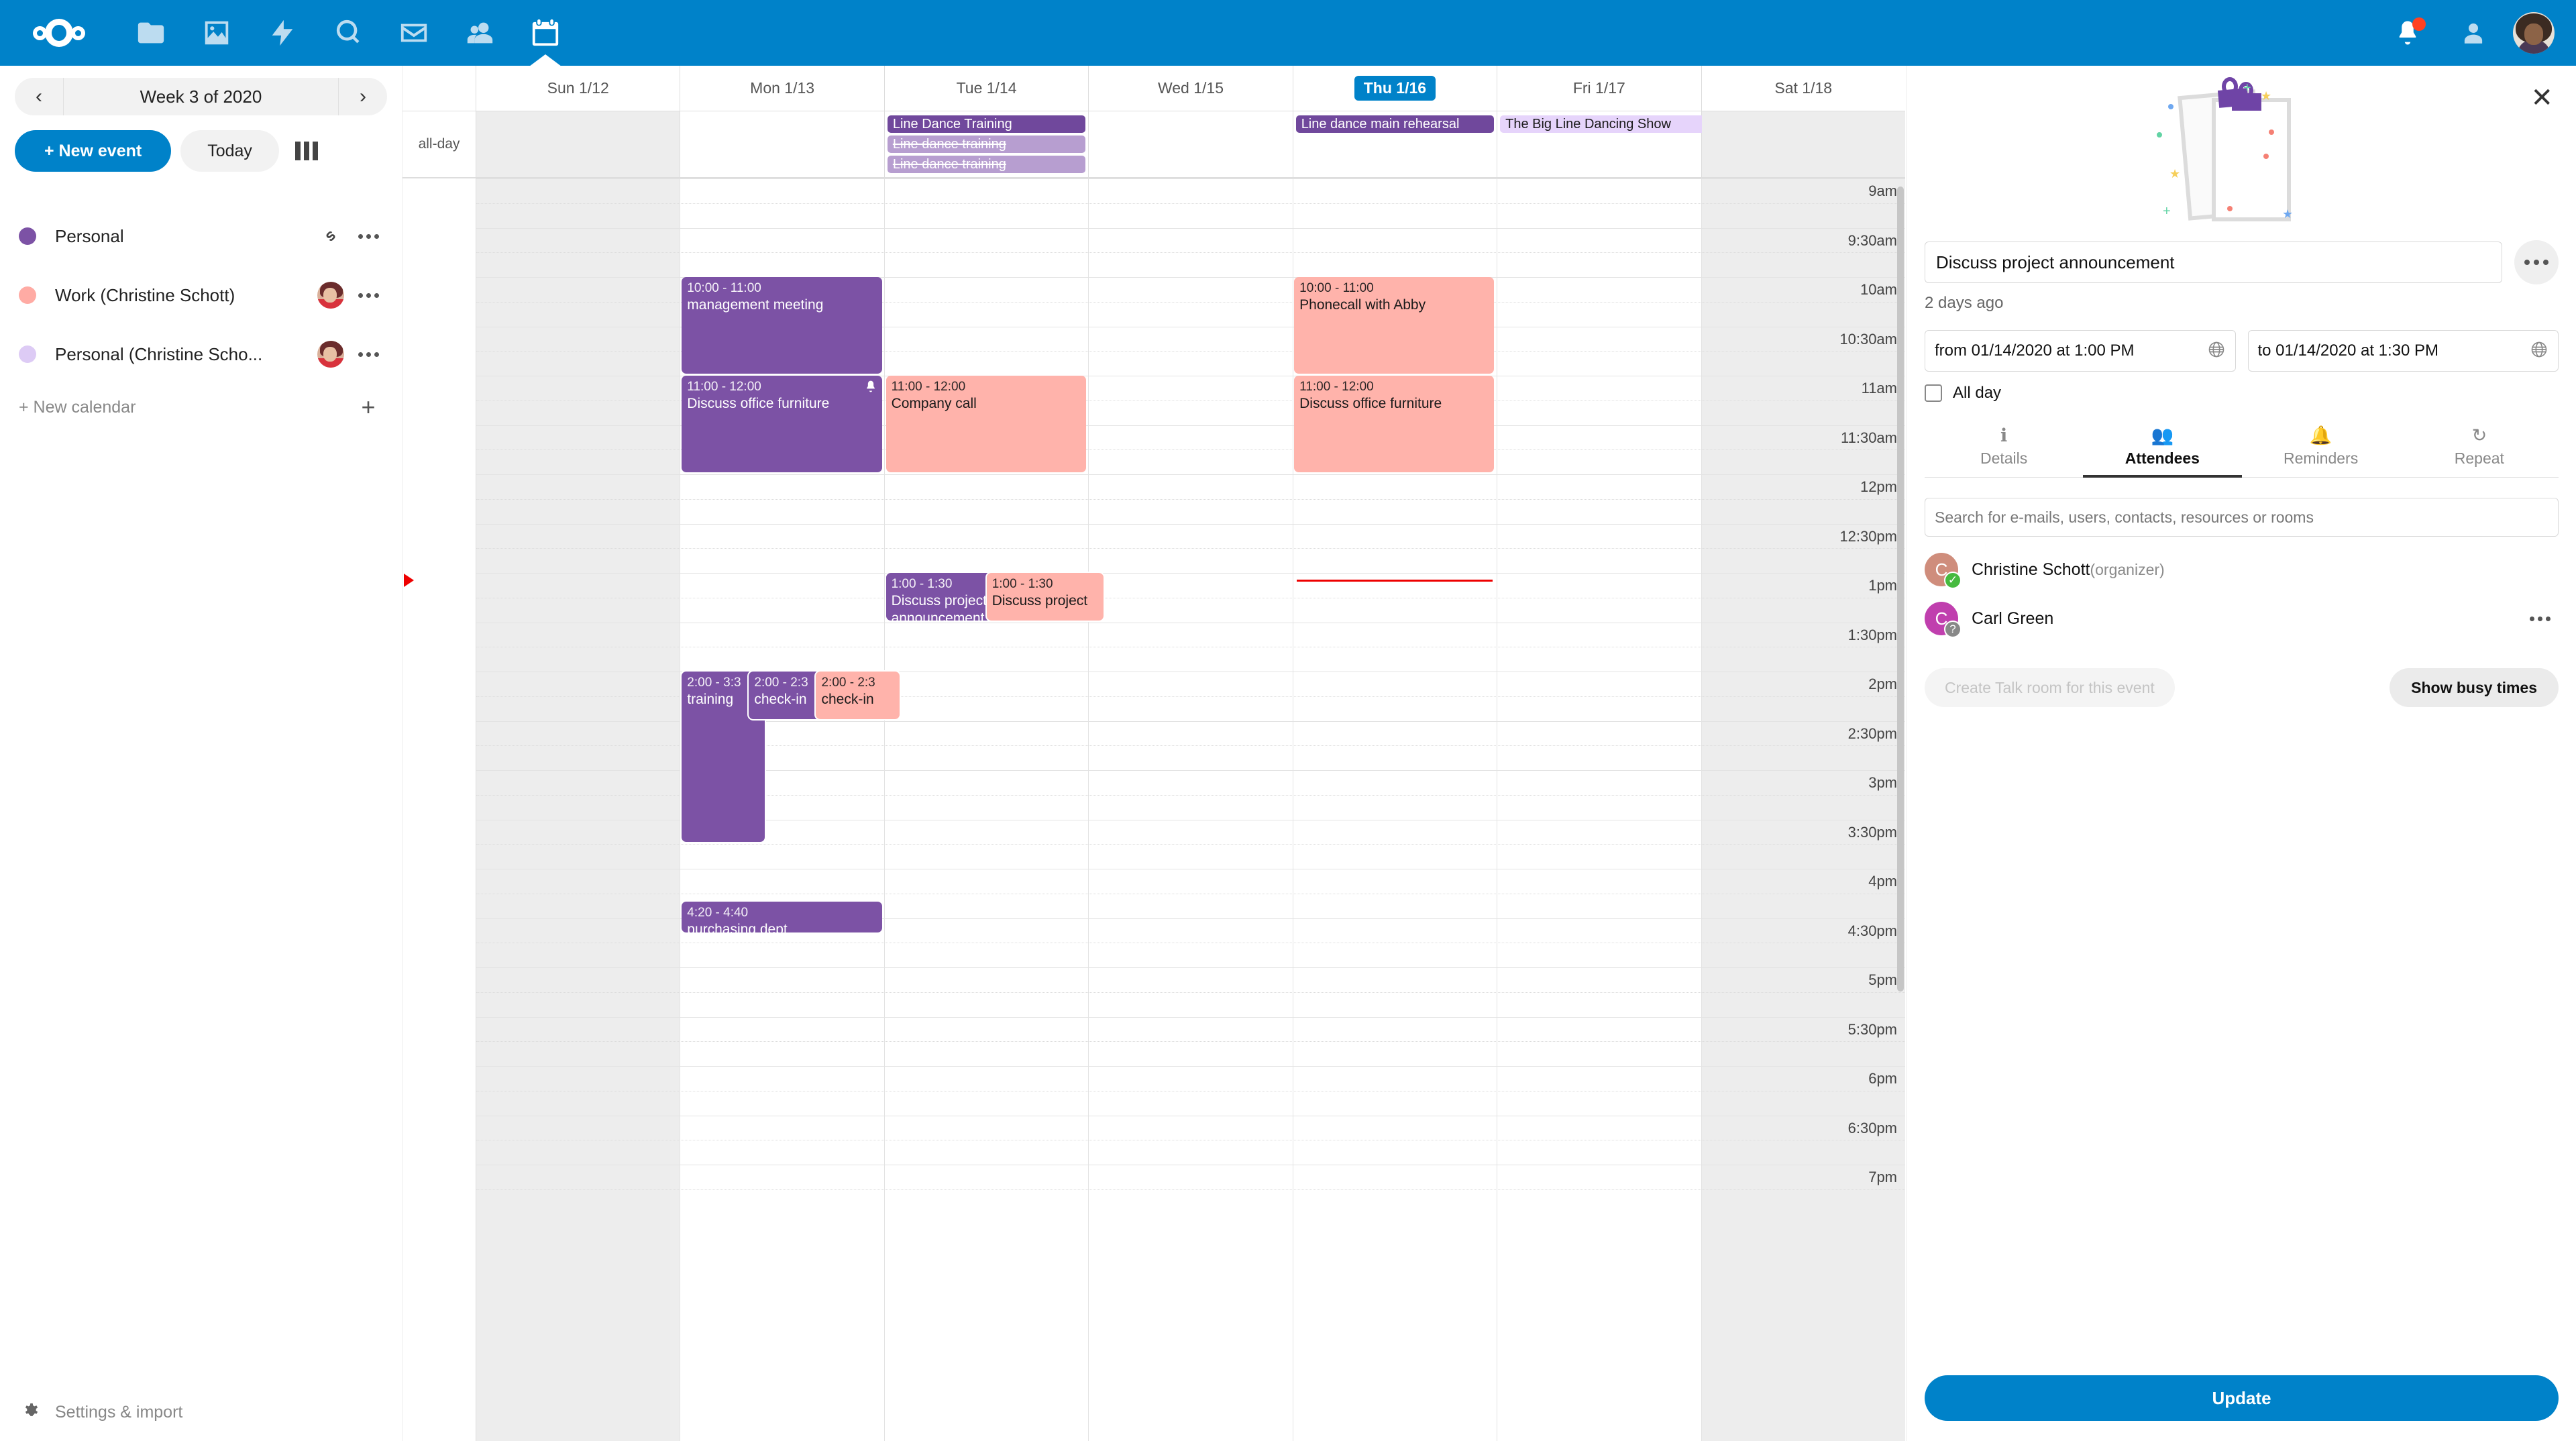 The width and height of the screenshot is (2576, 1441). I want to click on day-header-tue: Tue 1/14, so click(987, 88).